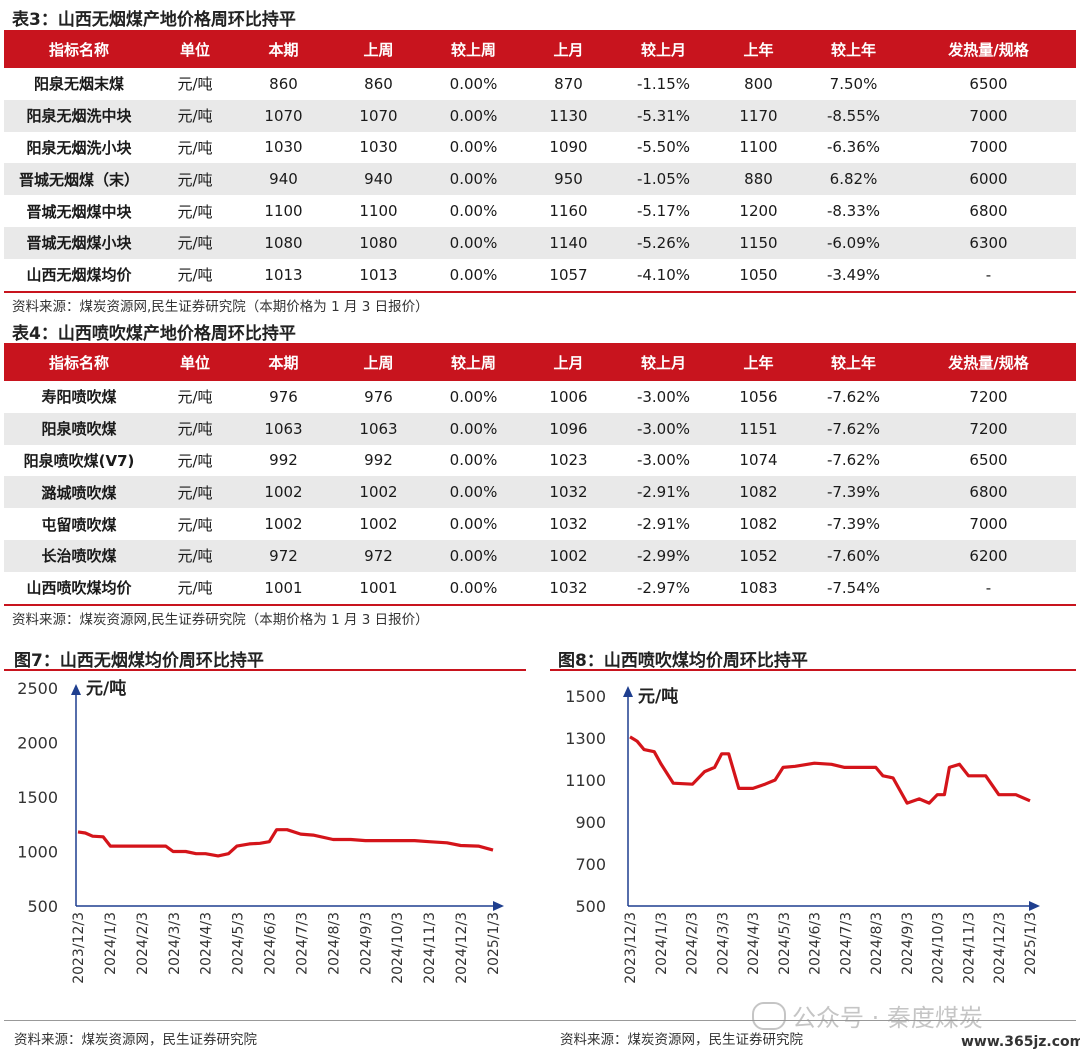 Image resolution: width=1080 pixels, height=1059 pixels. I want to click on table-cell: 1096, so click(568, 428).